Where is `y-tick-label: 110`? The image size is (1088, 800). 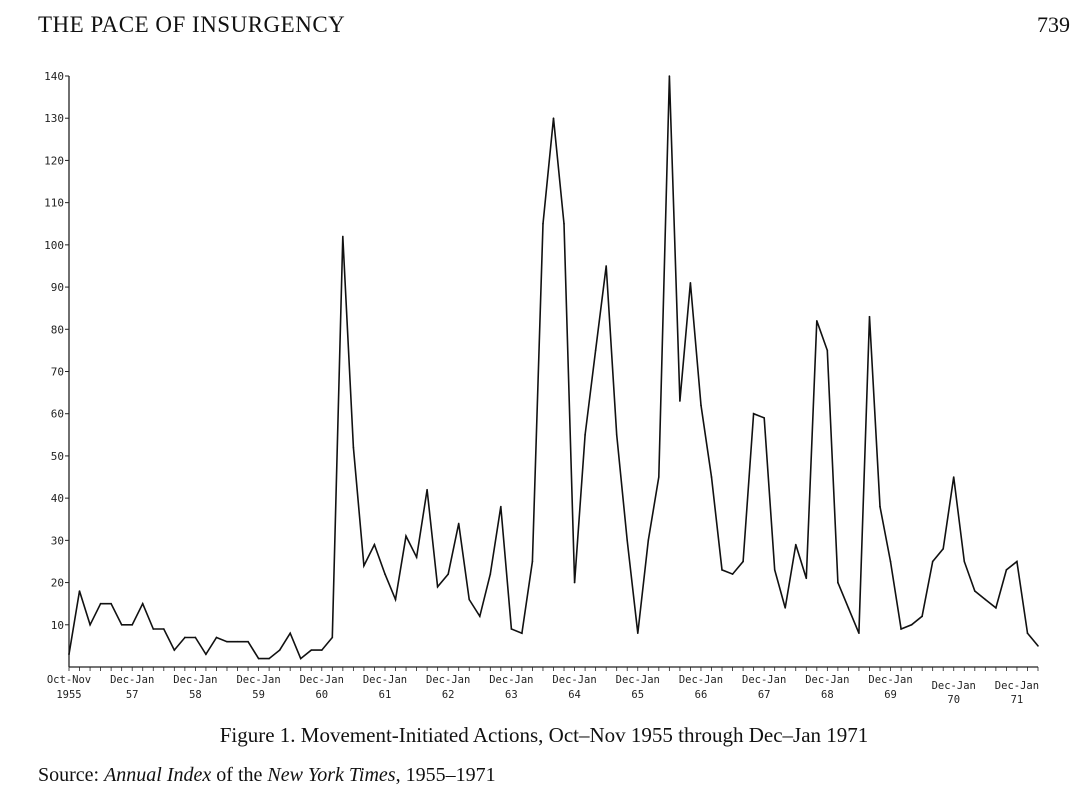 y-tick-label: 110 is located at coordinates (54, 203).